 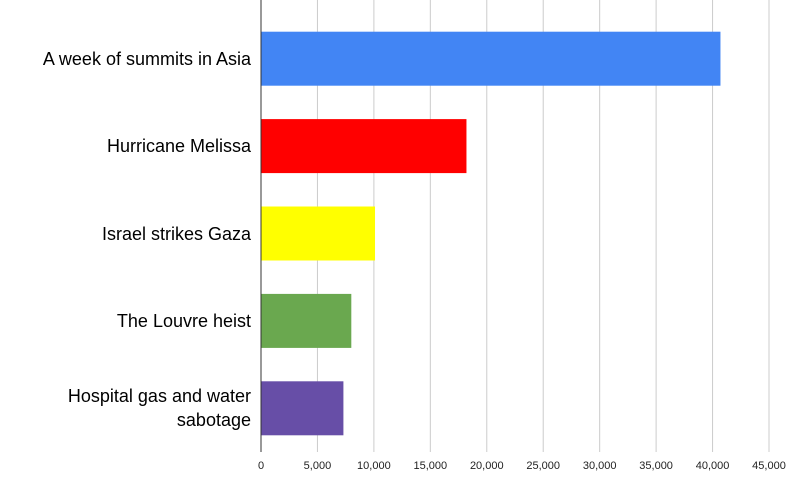 What do you see at coordinates (431, 466) in the screenshot?
I see `x-tick-label: 15,000` at bounding box center [431, 466].